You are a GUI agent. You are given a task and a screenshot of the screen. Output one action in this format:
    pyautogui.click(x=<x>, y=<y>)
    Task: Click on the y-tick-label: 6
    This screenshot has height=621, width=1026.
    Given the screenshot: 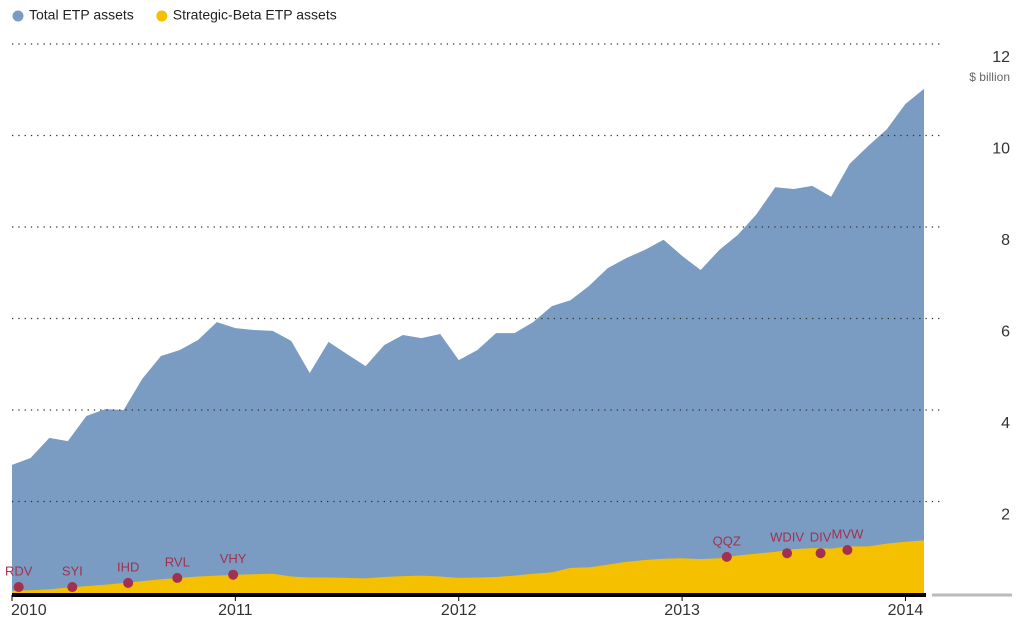 What is the action you would take?
    pyautogui.click(x=1005, y=332)
    